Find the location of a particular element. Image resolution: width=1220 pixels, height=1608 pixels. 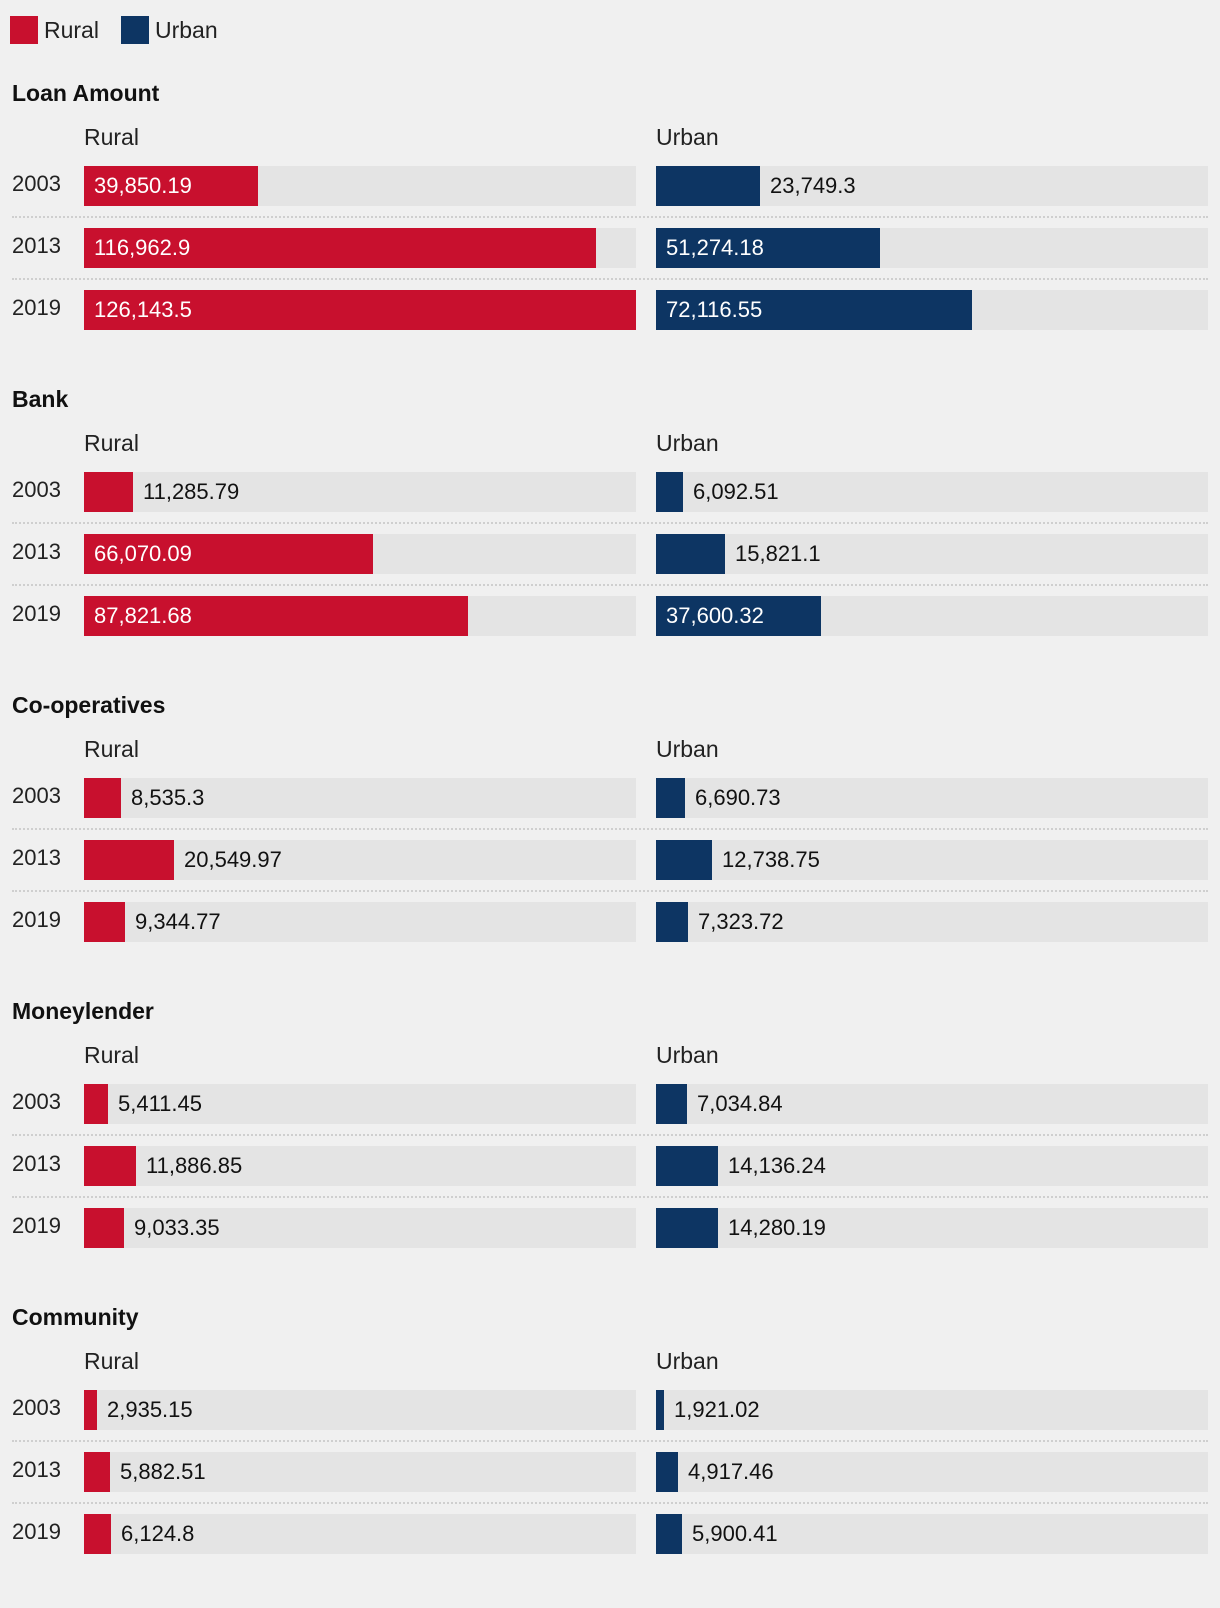

value-label: 15,821.1 is located at coordinates (778, 553).